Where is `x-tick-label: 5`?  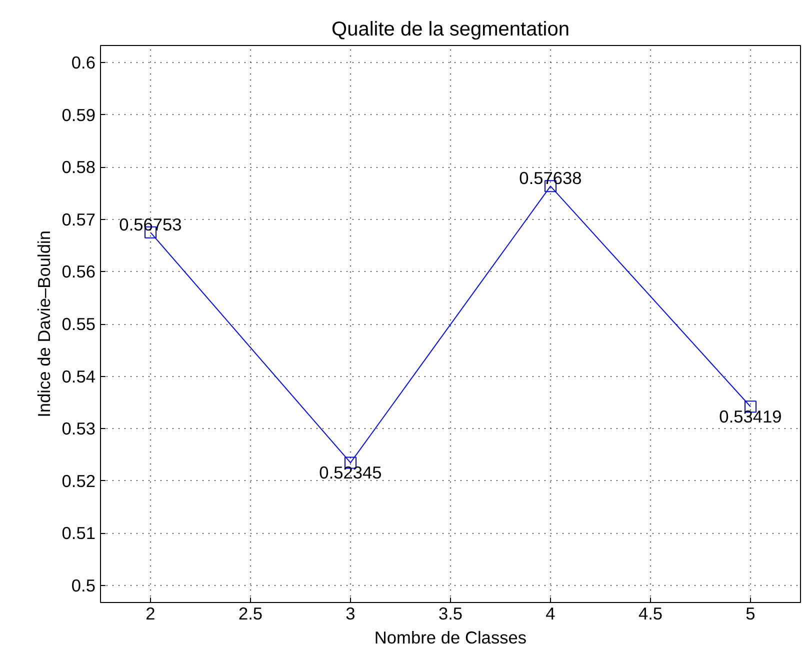
x-tick-label: 5 is located at coordinates (751, 614).